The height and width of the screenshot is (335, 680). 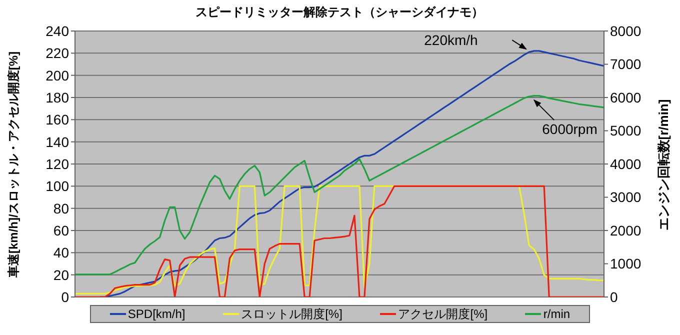 I want to click on y2-tick-label: 7000, so click(x=626, y=64).